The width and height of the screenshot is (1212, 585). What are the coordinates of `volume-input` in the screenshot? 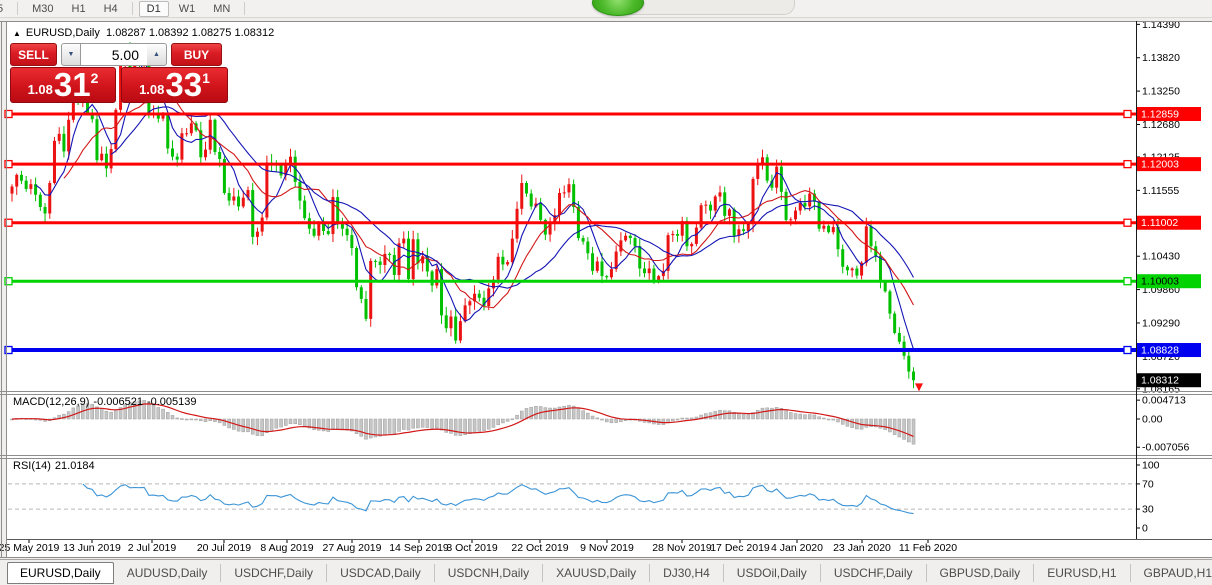 It's located at (114, 54).